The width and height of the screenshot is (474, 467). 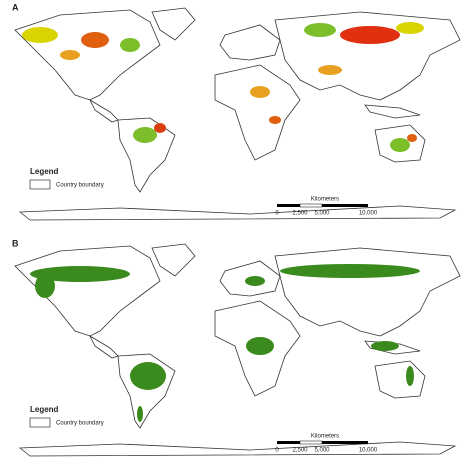 I want to click on panel-label: B, so click(x=15, y=243).